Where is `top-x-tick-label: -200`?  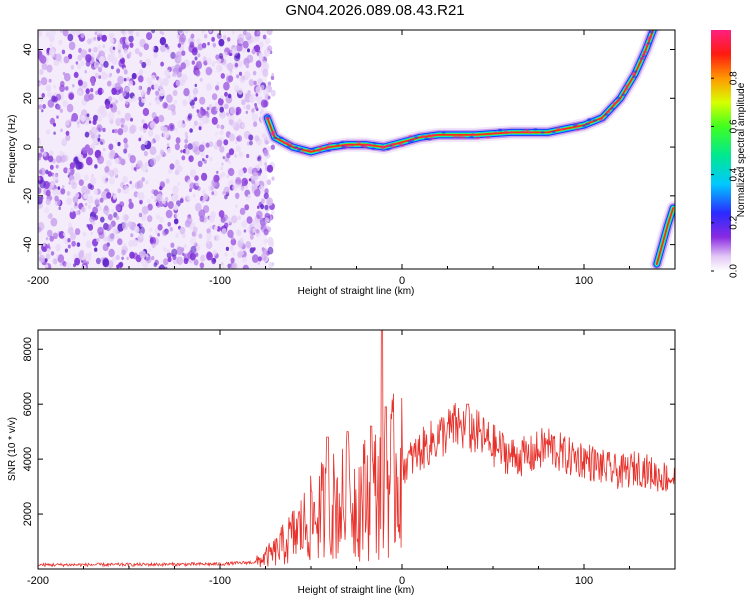
top-x-tick-label: -200 is located at coordinates (38, 281).